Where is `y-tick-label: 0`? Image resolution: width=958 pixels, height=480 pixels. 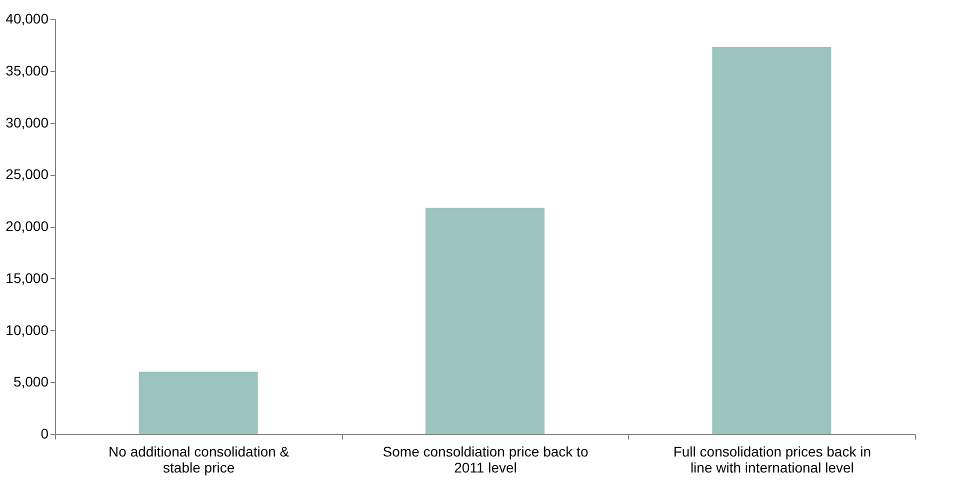
y-tick-label: 0 is located at coordinates (44, 434).